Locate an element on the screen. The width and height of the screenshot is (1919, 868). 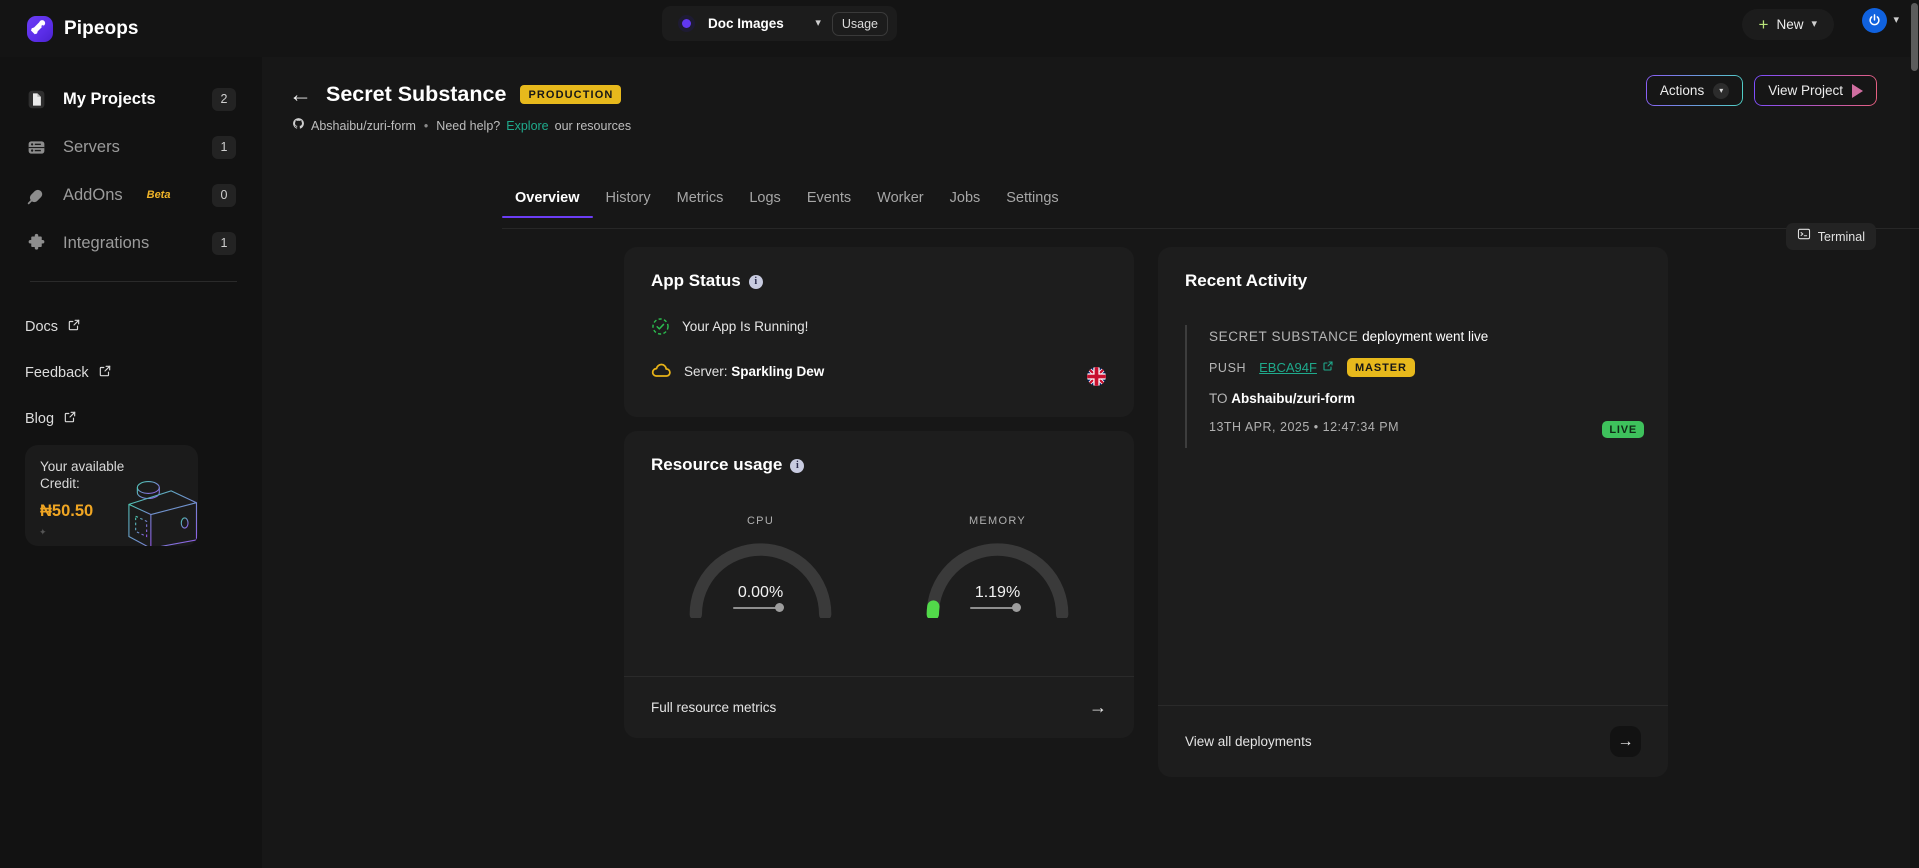
project-selector: Doc Images ▾ Usage is located at coordinates (779, 23).